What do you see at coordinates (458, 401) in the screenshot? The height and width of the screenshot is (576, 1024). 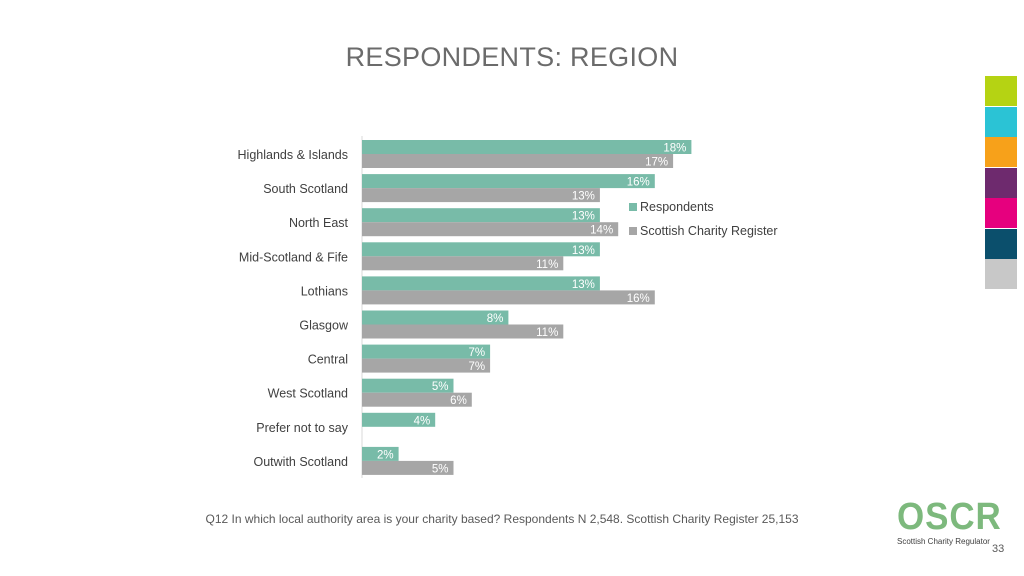 I see `data-label: 6%` at bounding box center [458, 401].